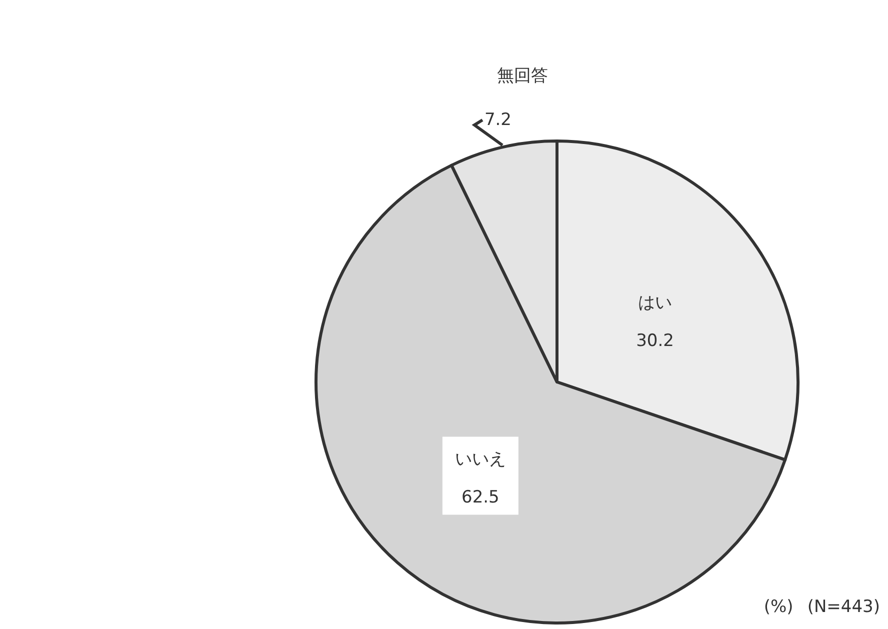  Describe the element at coordinates (480, 460) in the screenshot. I see `slice-label: いいえ` at that location.